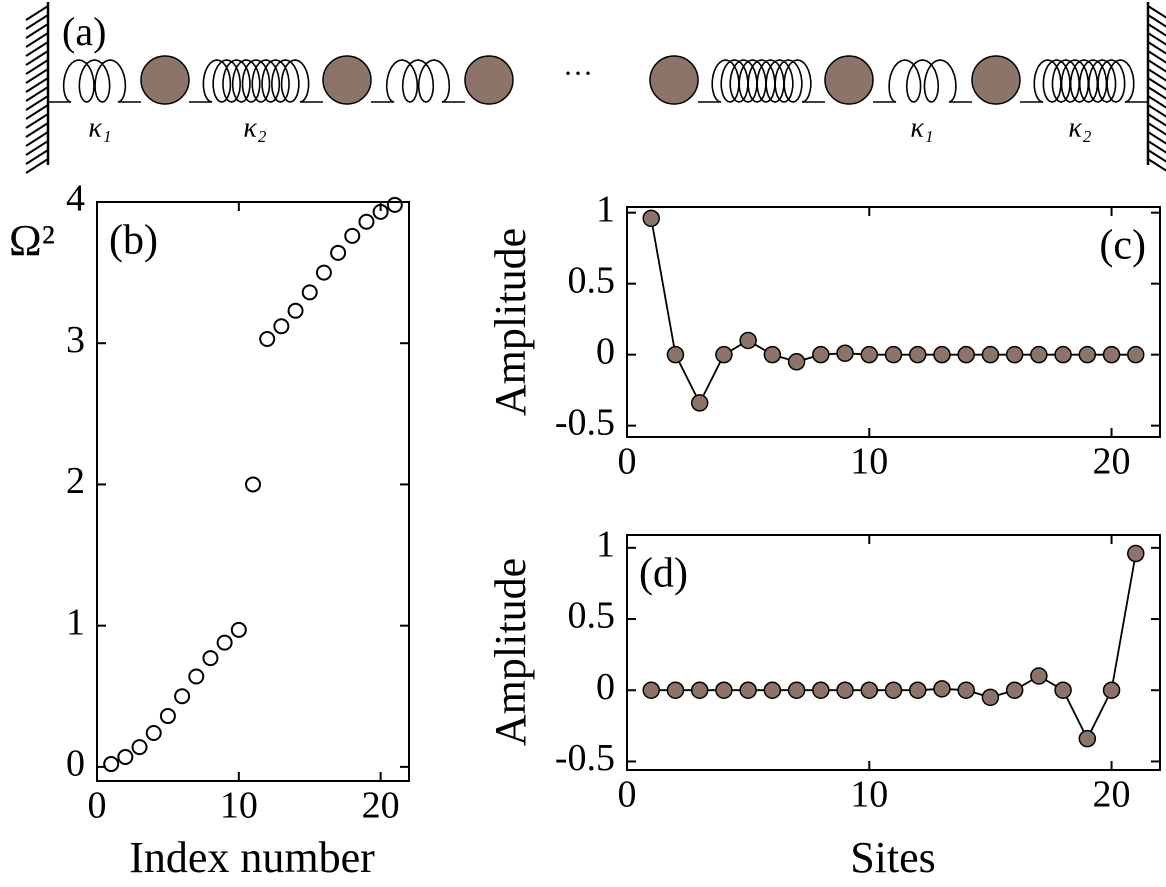  What do you see at coordinates (99, 127) in the screenshot?
I see `spring-label: κ₁` at bounding box center [99, 127].